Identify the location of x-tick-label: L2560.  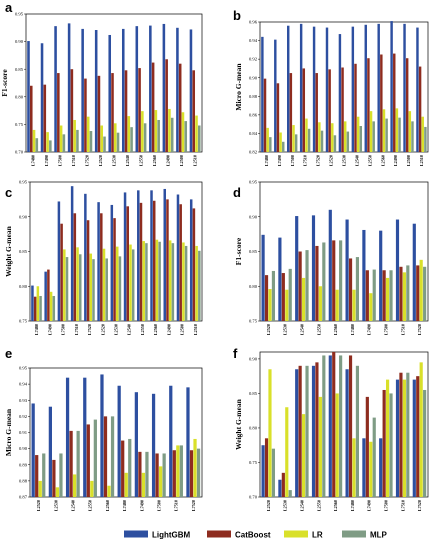
(382, 160).